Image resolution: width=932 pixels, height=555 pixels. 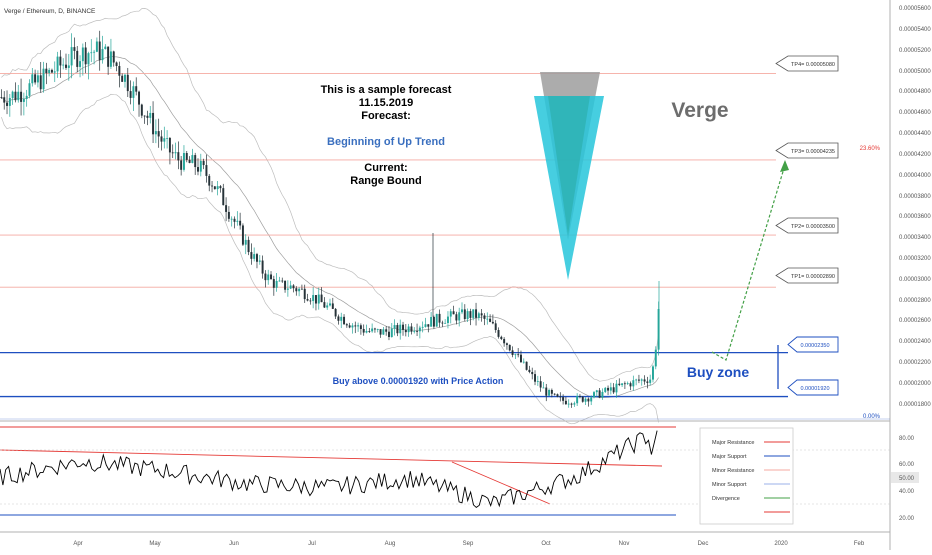 I want to click on rsi-line, so click(x=329, y=469).